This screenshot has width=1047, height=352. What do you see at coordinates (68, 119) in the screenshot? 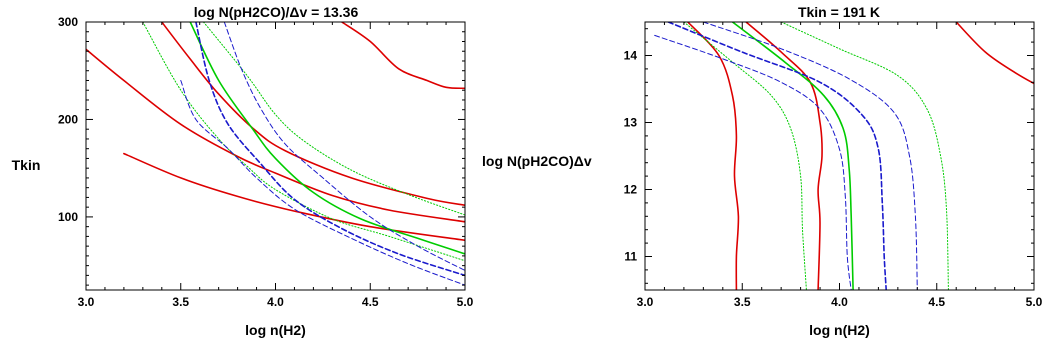
I see `y-tick-label: 200` at bounding box center [68, 119].